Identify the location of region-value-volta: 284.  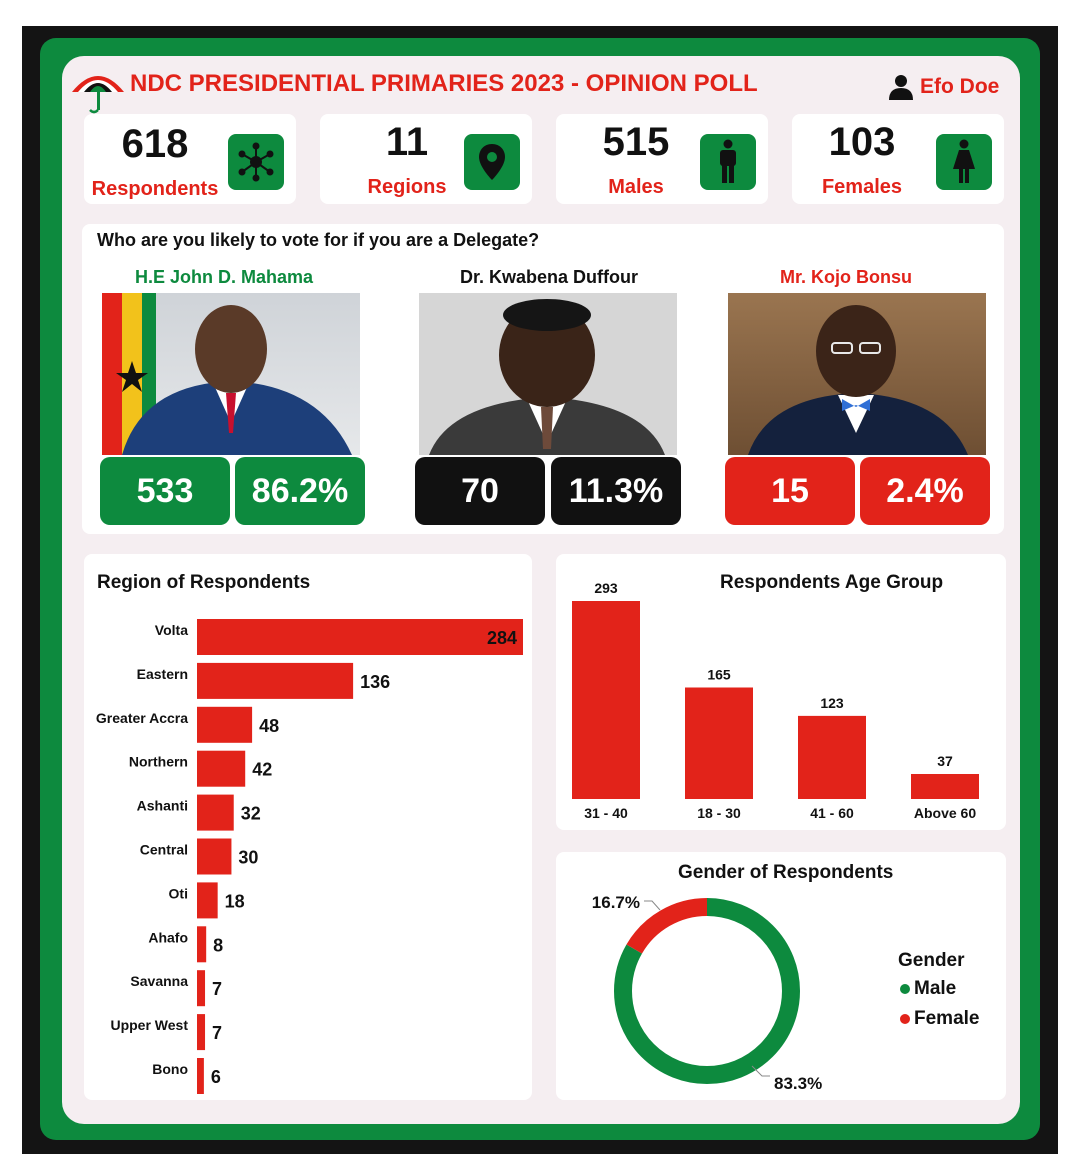
(502, 638).